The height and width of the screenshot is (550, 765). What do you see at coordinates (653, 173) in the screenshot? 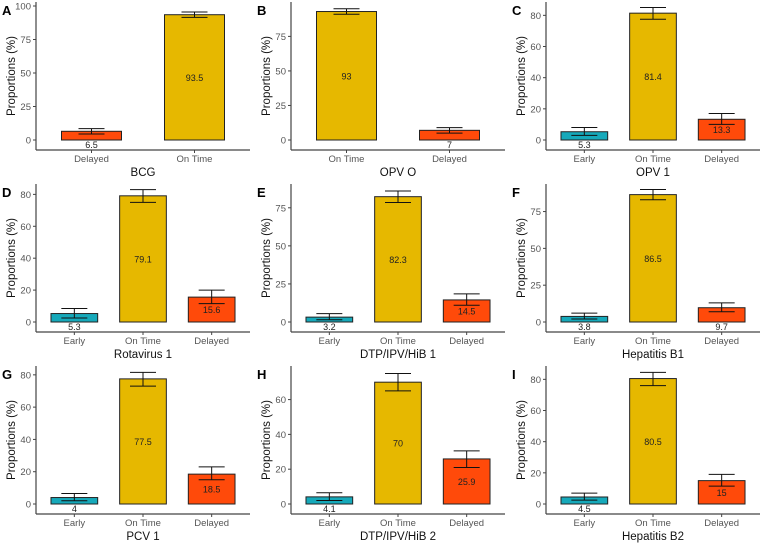
I see `x-axis-title: OPV 1` at bounding box center [653, 173].